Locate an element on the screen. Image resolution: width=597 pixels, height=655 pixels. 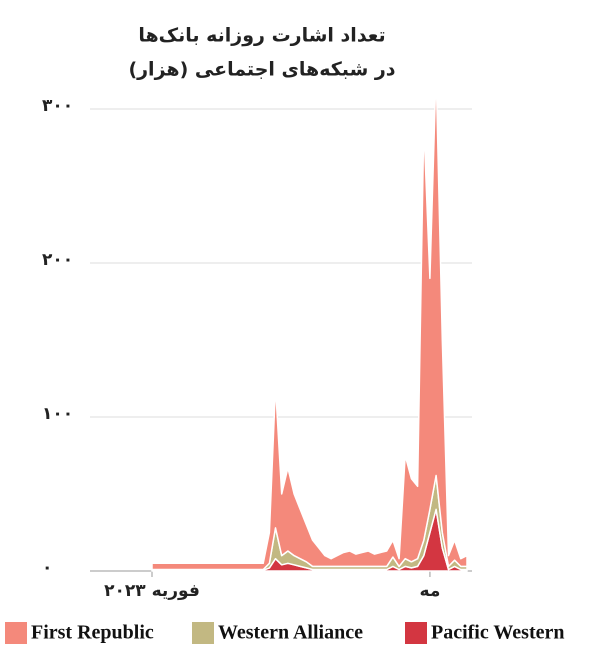
legend-label: First Republic is located at coordinates (92, 633).